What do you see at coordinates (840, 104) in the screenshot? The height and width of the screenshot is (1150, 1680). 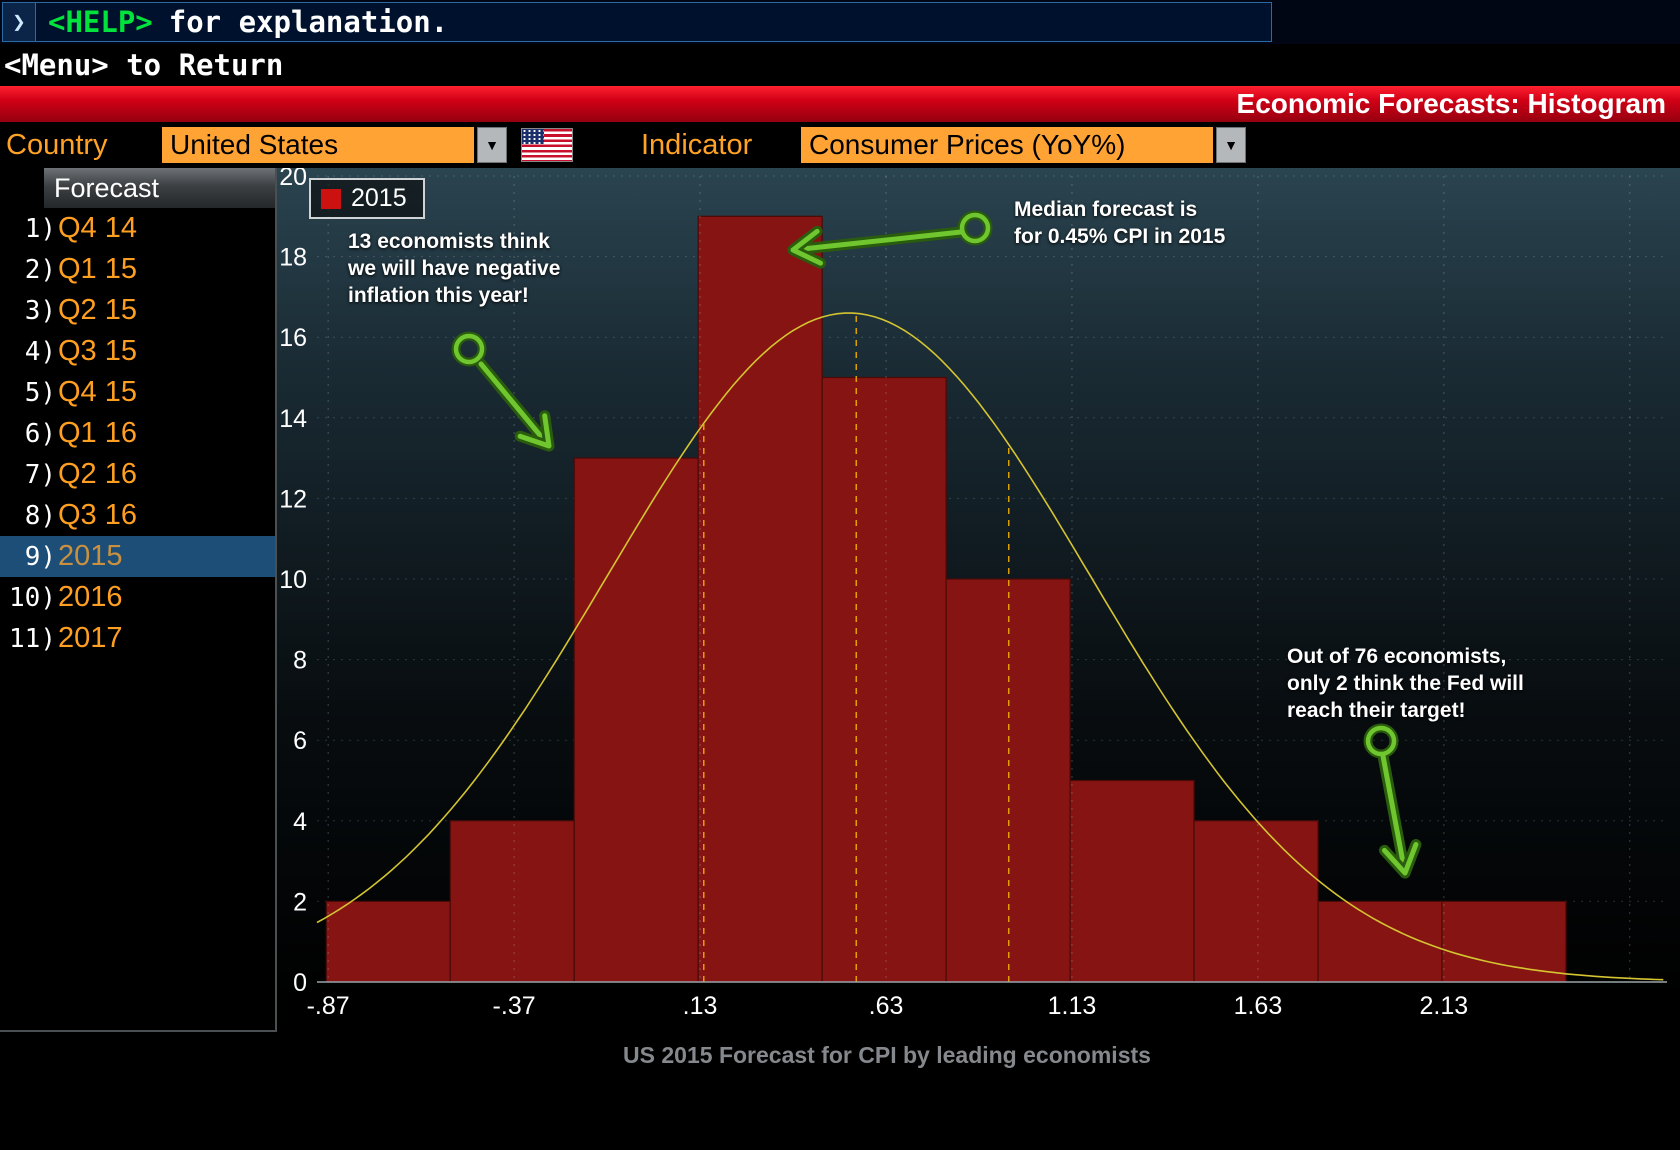 I see `title-banner: Economic Forecasts: Histogram` at bounding box center [840, 104].